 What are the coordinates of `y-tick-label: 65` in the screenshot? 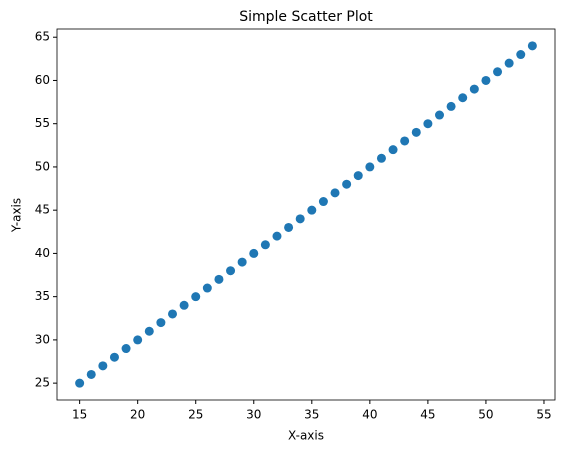 It's located at (42, 37).